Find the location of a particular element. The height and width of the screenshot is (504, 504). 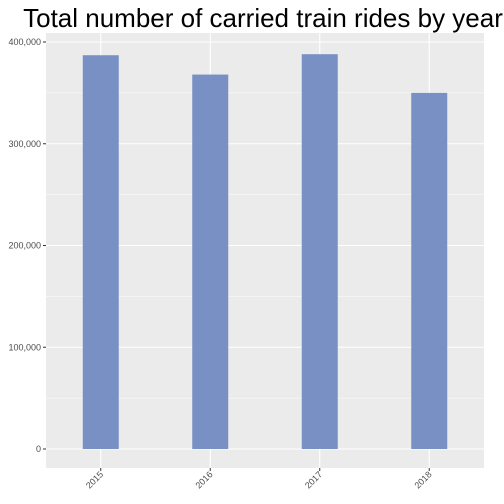

bar-2015 is located at coordinates (100, 252).